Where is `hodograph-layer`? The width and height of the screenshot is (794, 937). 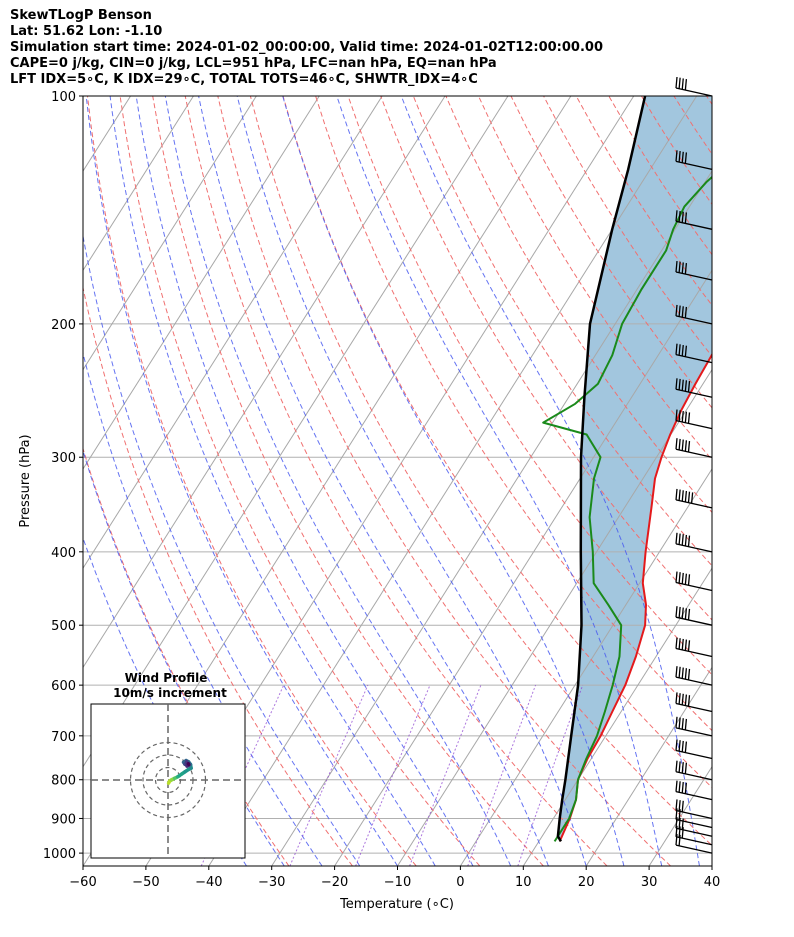
hodograph-layer is located at coordinates (168, 781).